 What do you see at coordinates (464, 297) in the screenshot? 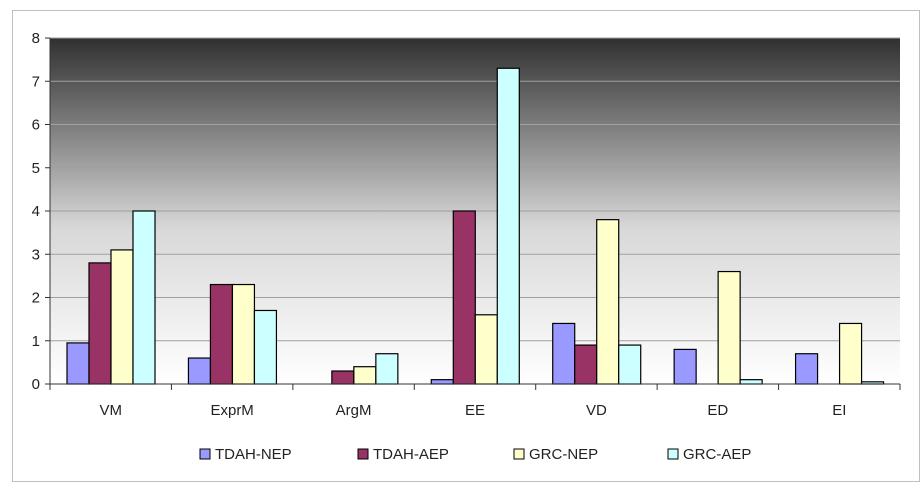
I see `bar-tdah-aep-ee` at bounding box center [464, 297].